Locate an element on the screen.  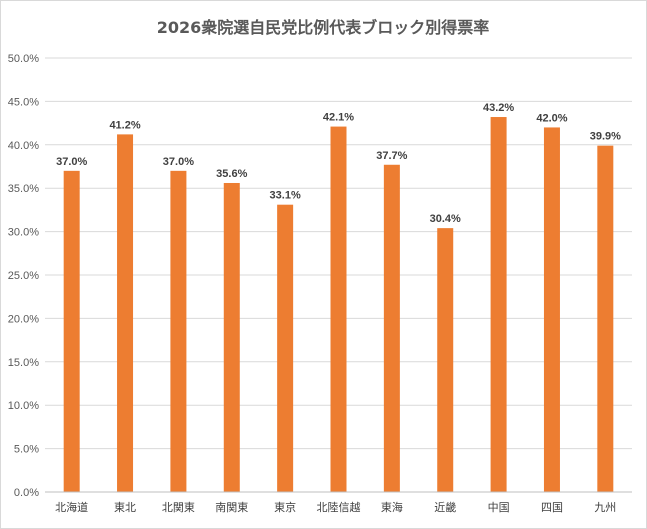
x-axis-ticks: 北海道 東北 北関東 南関東 東京 北陸信越 東海 近畿 中国 四国 九州 is located at coordinates (335, 507).